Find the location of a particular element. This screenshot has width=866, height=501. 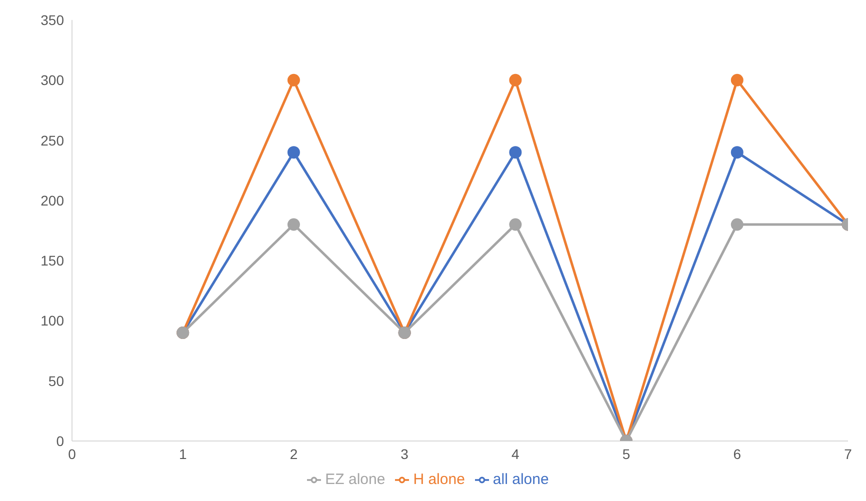

legend-label: EZ alone is located at coordinates (355, 479).